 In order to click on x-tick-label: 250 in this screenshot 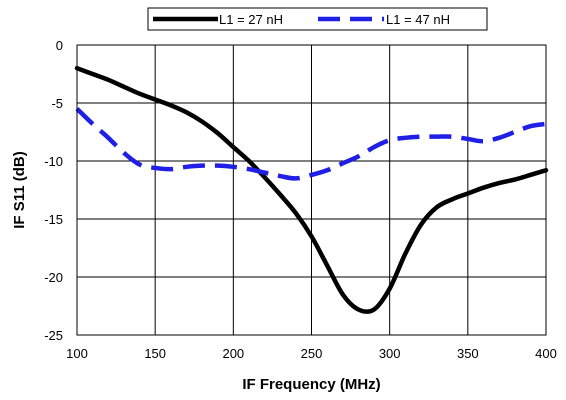, I will do `click(312, 353)`.